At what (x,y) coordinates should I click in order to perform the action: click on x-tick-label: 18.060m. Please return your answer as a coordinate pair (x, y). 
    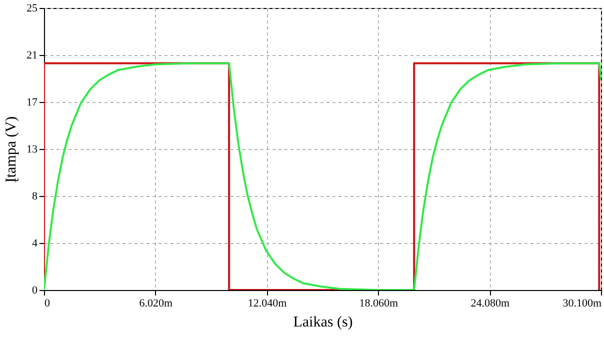
    Looking at the image, I should click on (379, 304).